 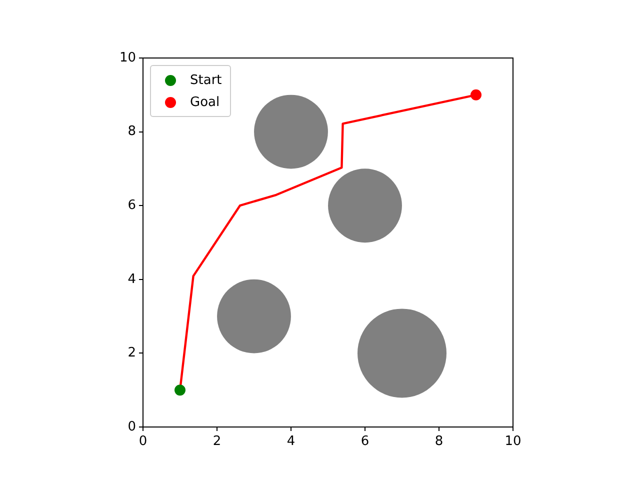 I want to click on legend-label: Goal, so click(x=205, y=102).